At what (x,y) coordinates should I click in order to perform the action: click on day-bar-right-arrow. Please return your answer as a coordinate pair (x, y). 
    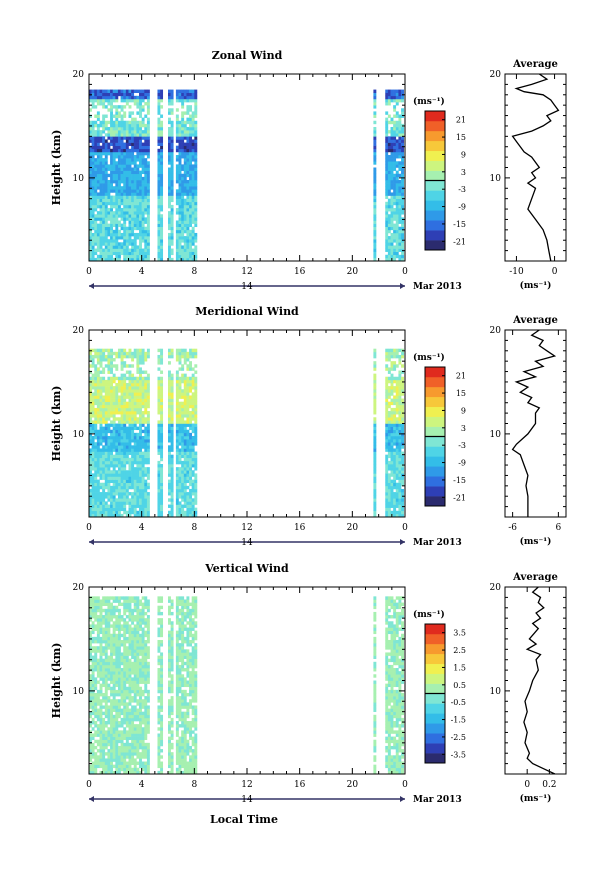
    Looking at the image, I should click on (402, 542).